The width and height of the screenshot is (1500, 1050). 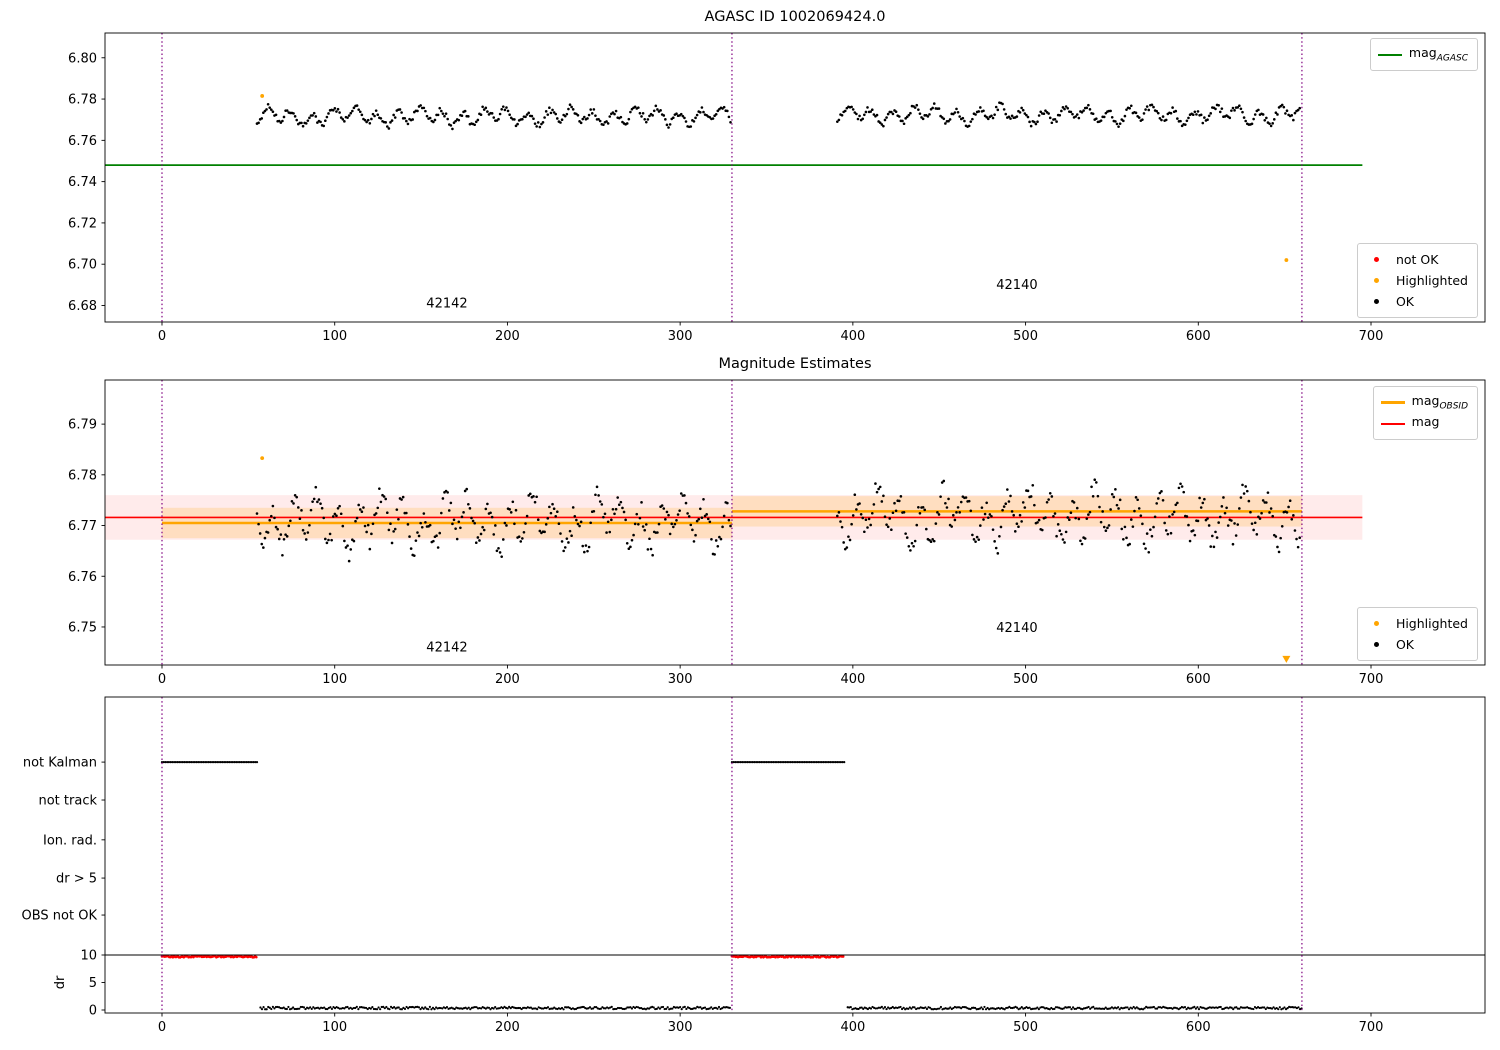 I want to click on svg-text: not Kalman, so click(x=60, y=763).